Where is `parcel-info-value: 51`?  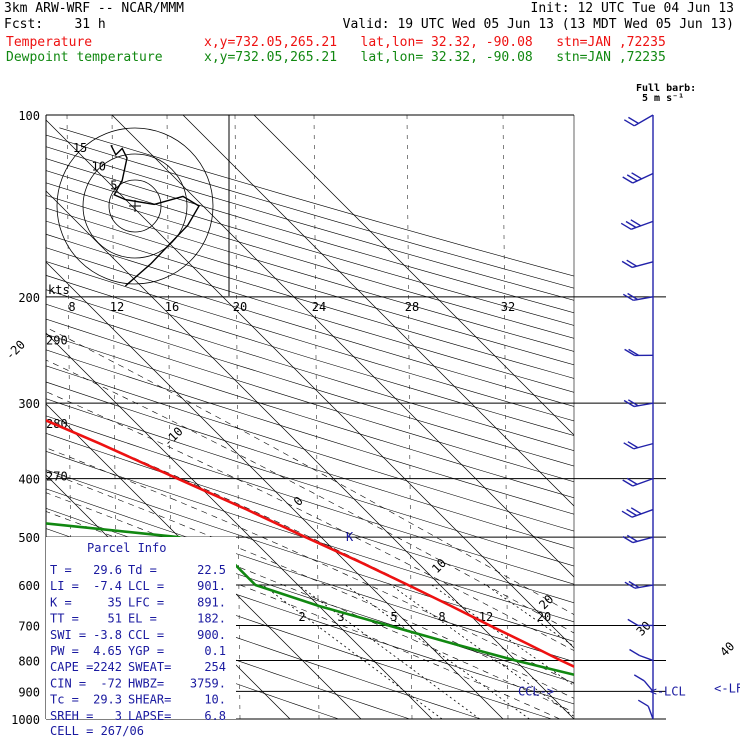 parcel-info-value: 51 is located at coordinates (115, 619).